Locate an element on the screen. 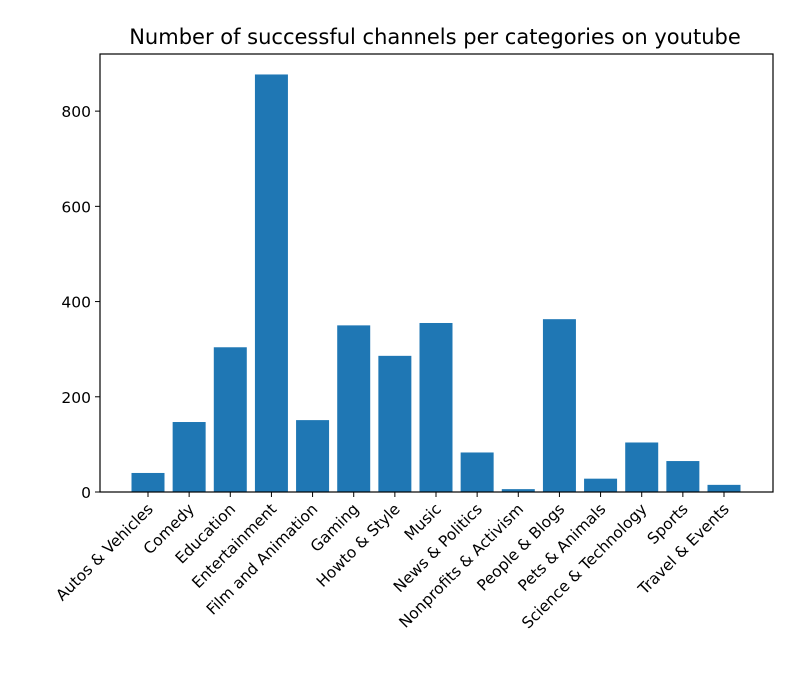 This screenshot has height=686, width=798. bar-people-and-blogs is located at coordinates (559, 405).